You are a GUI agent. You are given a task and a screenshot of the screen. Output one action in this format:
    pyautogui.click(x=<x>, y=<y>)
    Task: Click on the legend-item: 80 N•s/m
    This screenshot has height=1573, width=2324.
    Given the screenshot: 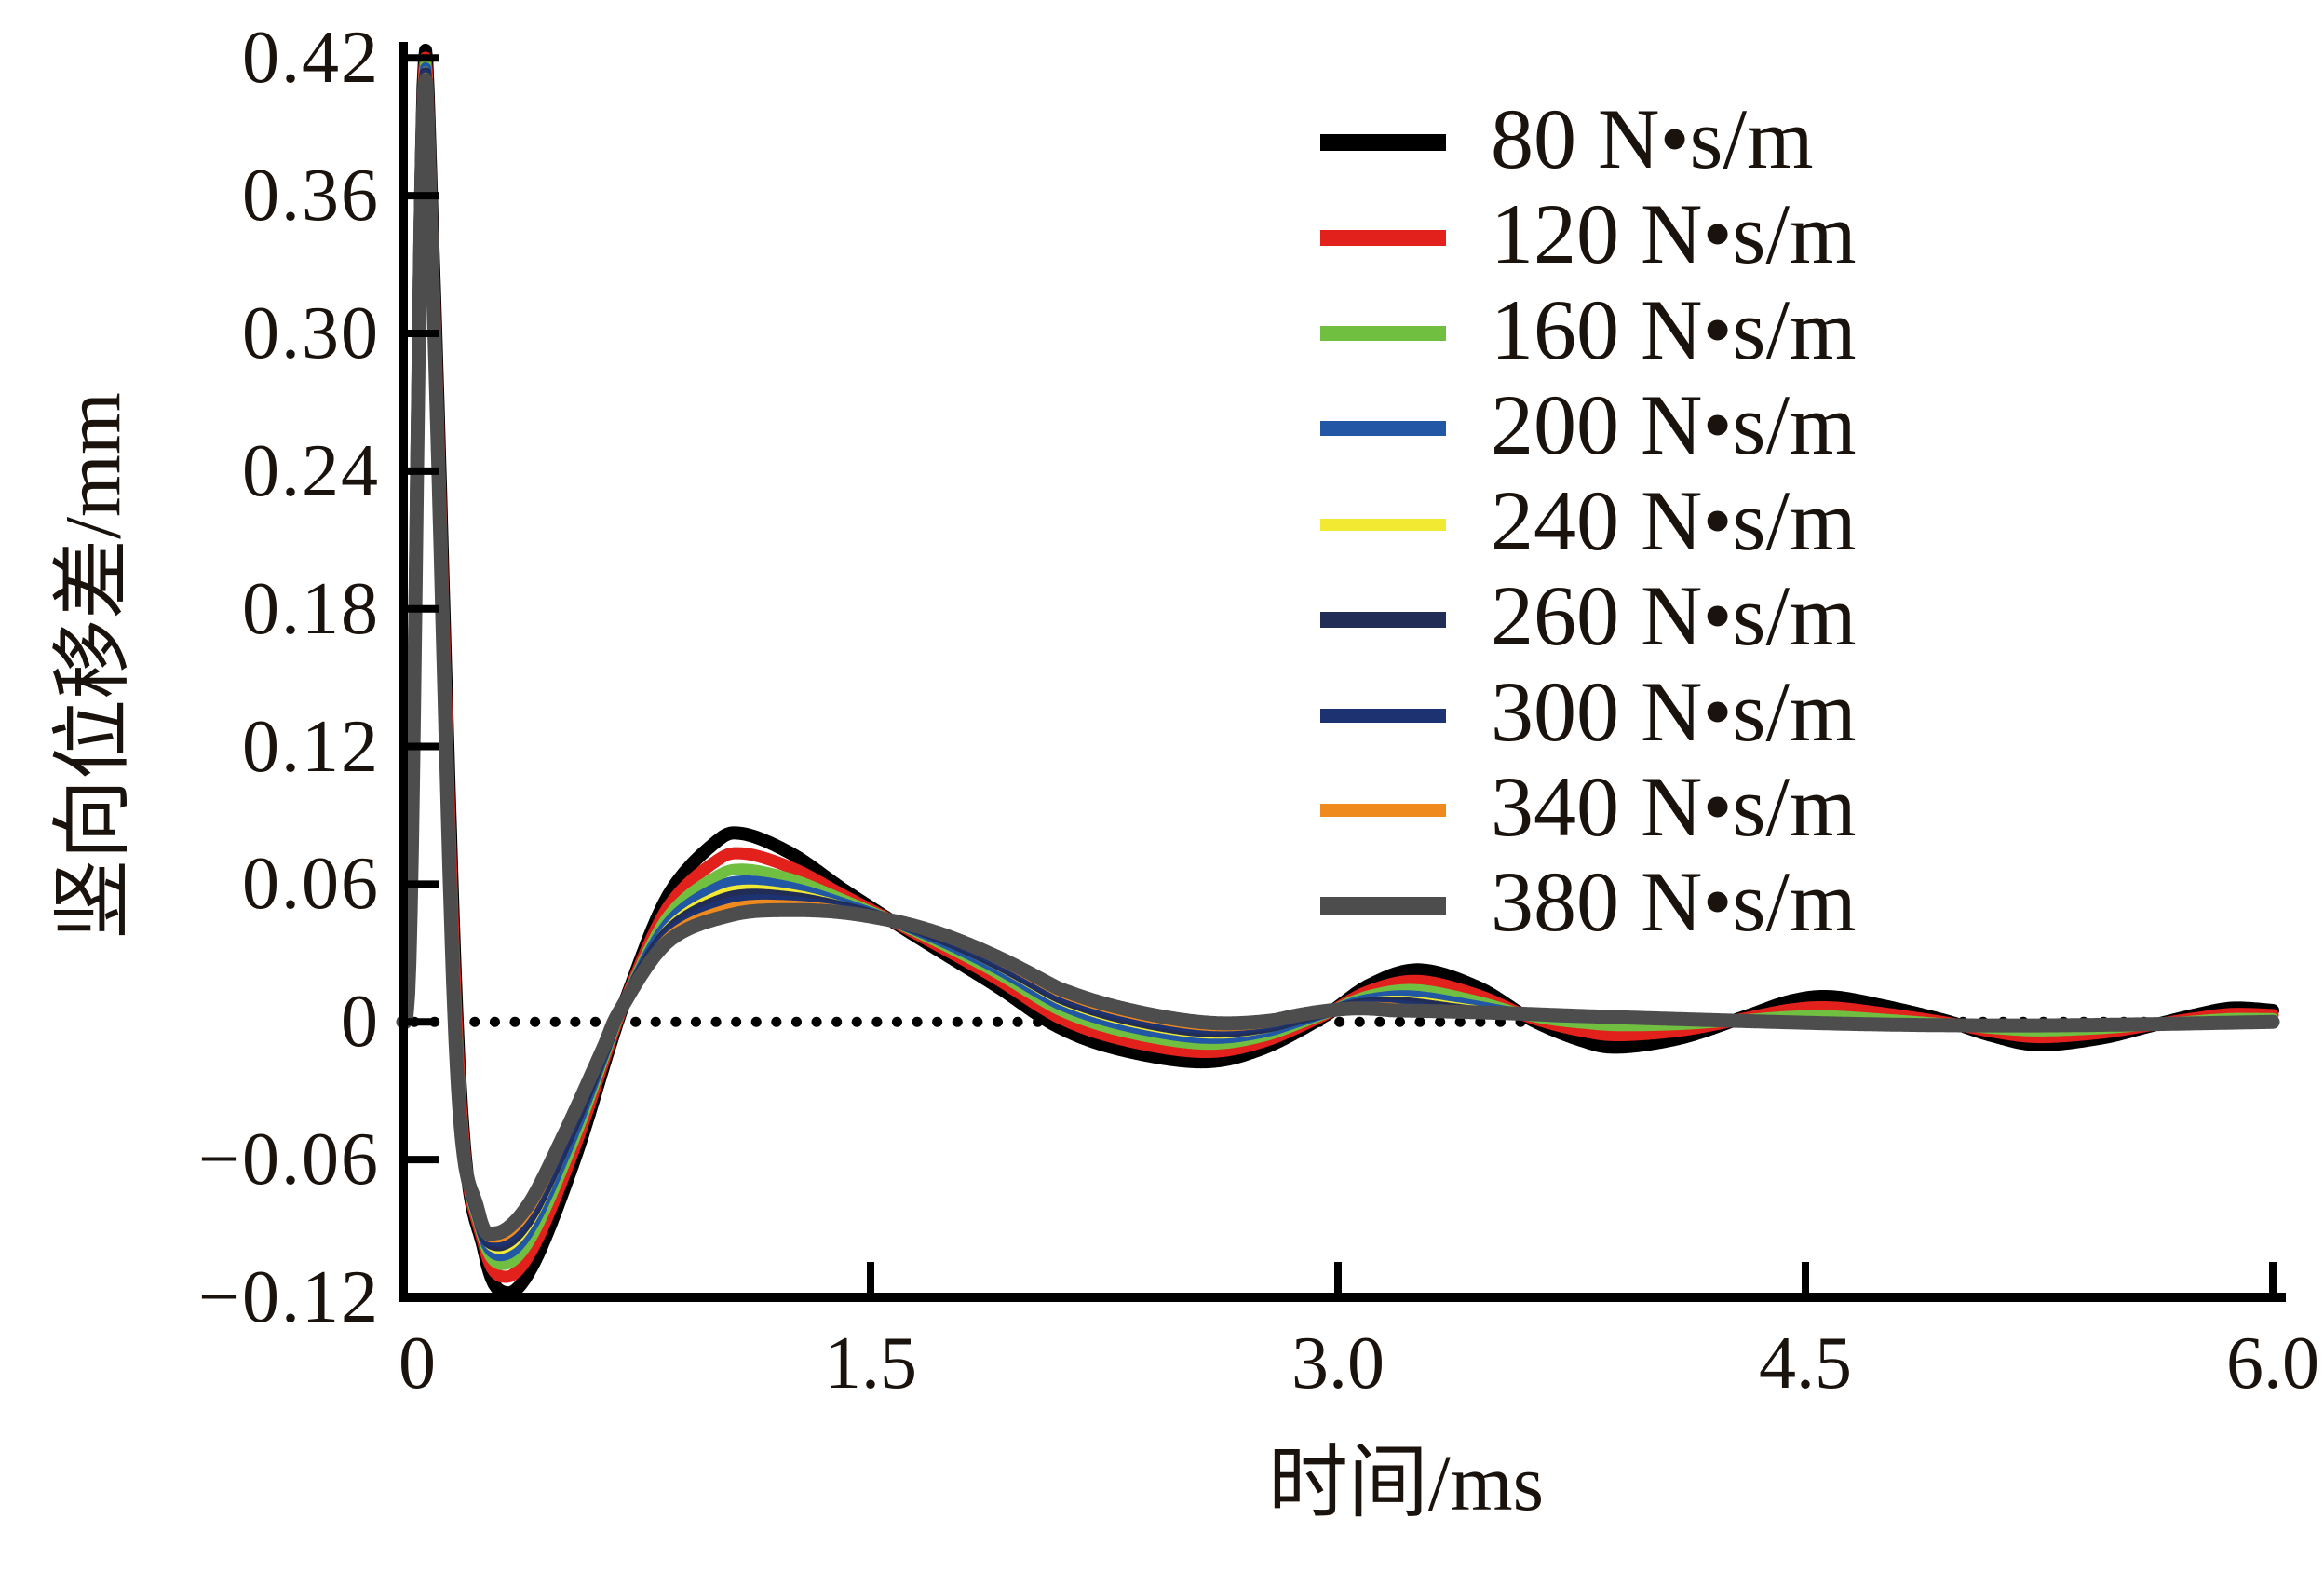 What is the action you would take?
    pyautogui.click(x=1567, y=142)
    